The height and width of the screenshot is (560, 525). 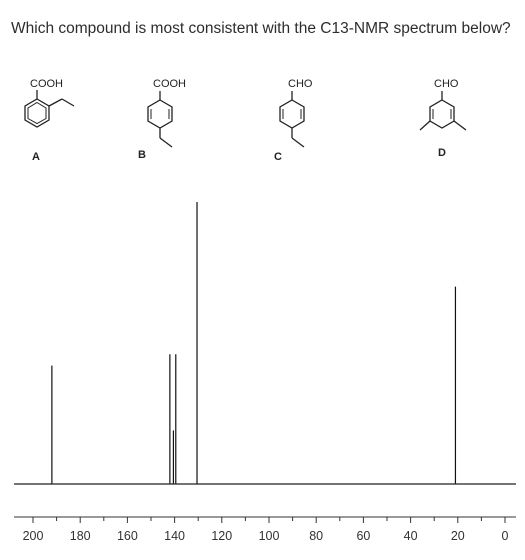 What do you see at coordinates (127, 536) in the screenshot?
I see `tick-label: 160` at bounding box center [127, 536].